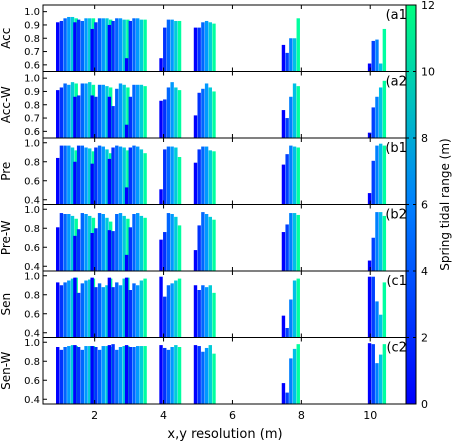 Image resolution: width=452 pixels, height=443 pixels. What do you see at coordinates (163, 415) in the screenshot?
I see `x-tick-label: 4` at bounding box center [163, 415].